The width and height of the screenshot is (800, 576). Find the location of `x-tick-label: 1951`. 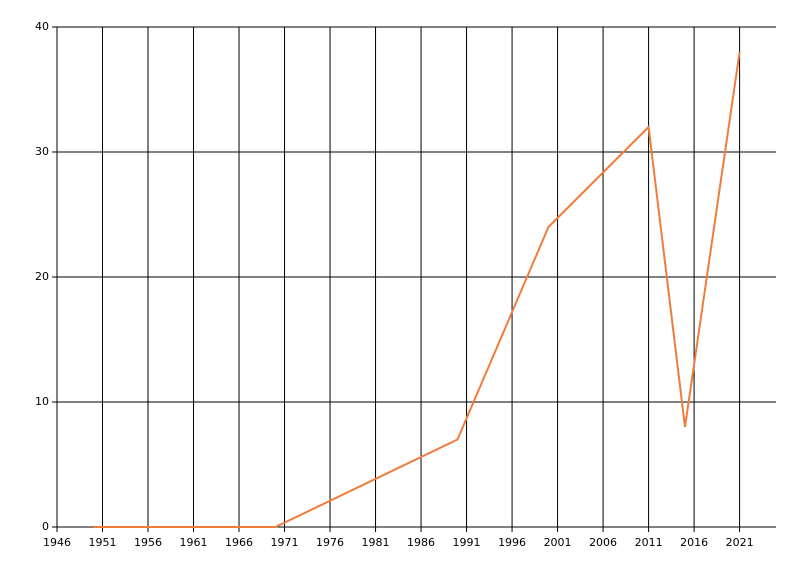

x-tick-label: 1951 is located at coordinates (103, 542).